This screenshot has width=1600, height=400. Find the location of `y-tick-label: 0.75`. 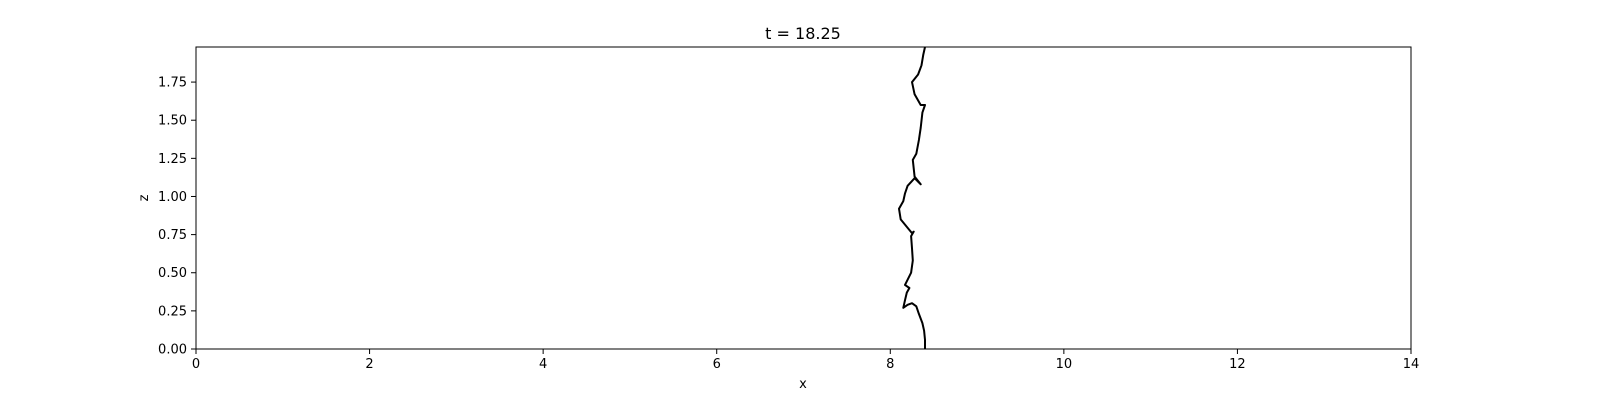

y-tick-label: 0.75 is located at coordinates (172, 235).